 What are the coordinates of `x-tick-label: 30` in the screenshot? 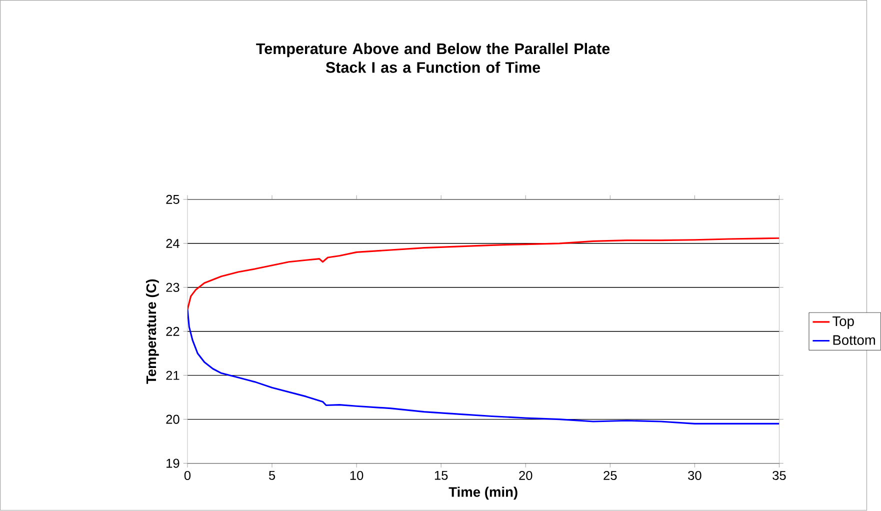 It's located at (695, 475).